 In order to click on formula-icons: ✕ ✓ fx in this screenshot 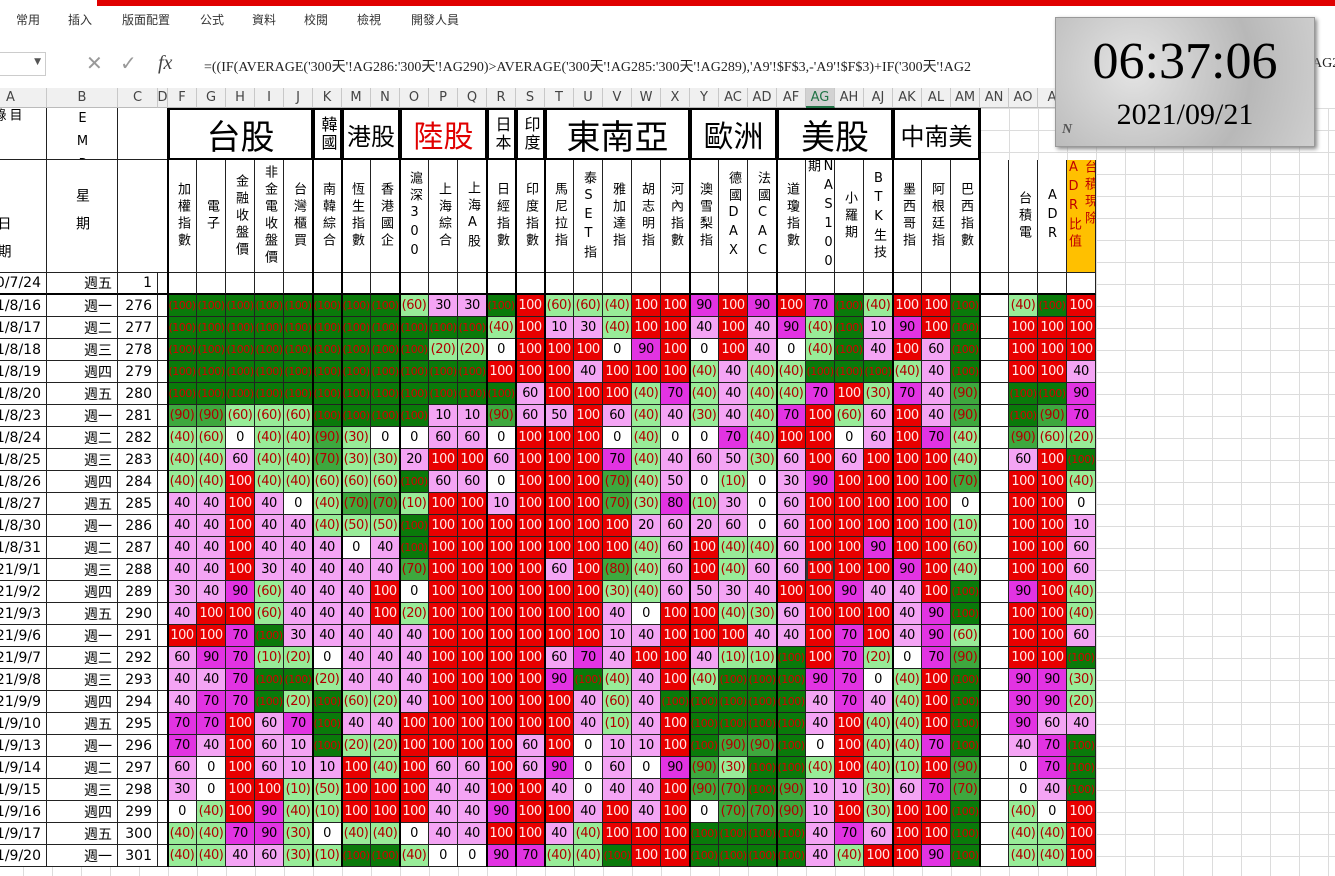, I will do `click(137, 63)`.